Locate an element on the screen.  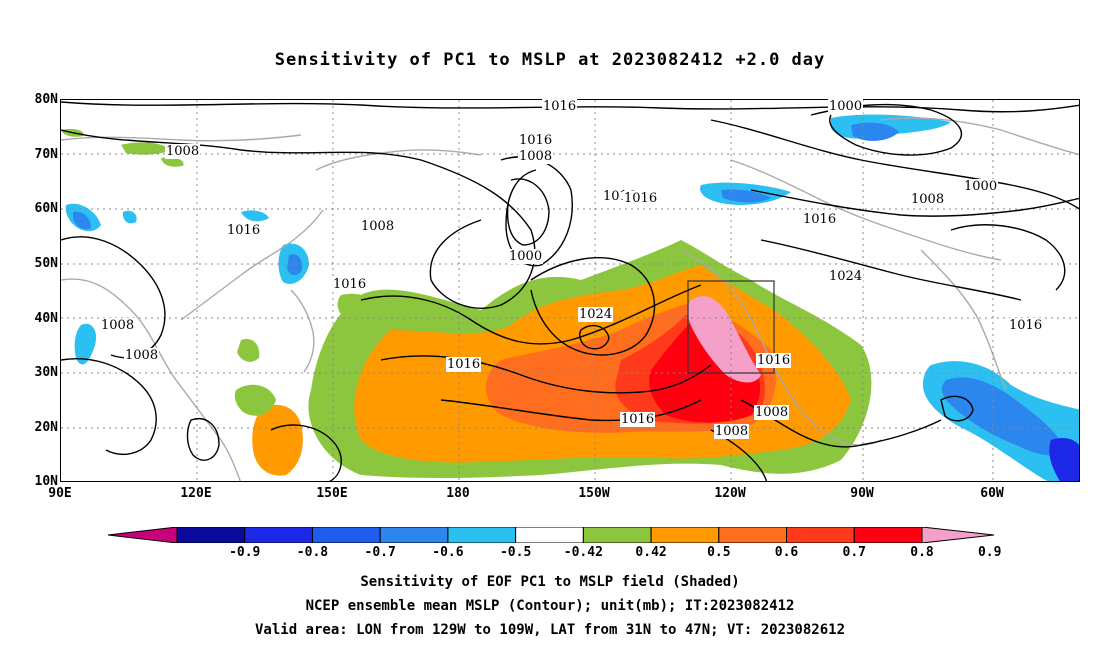
lat-label-60n: 60N is located at coordinates (46, 208).